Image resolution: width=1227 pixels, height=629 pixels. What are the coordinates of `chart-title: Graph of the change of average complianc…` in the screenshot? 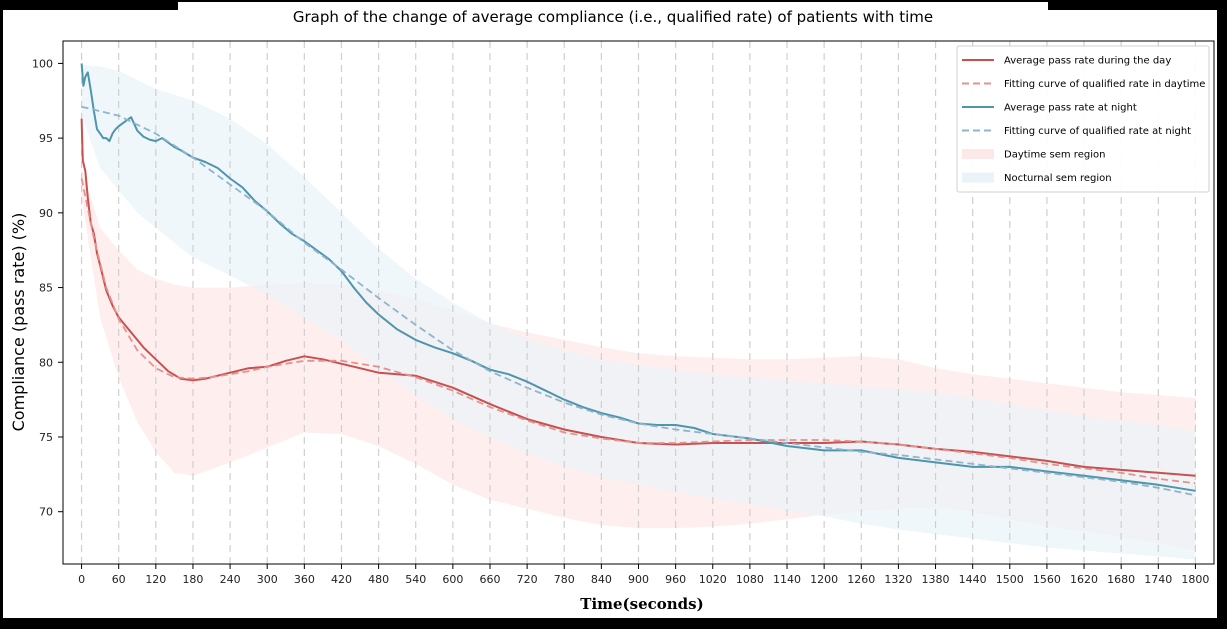 It's located at (613, 17).